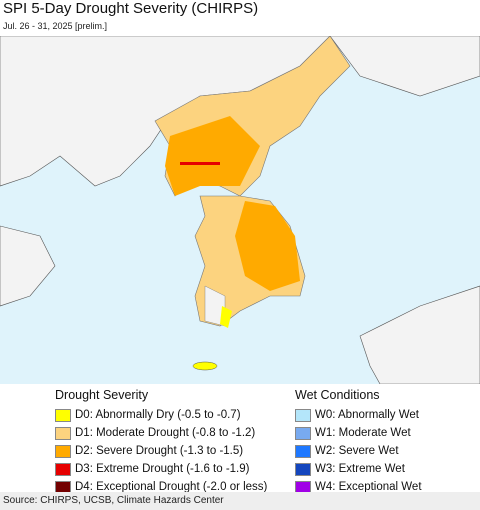 Image resolution: width=480 pixels, height=510 pixels. I want to click on legend-label: D1: Moderate Drought (-0.8 to -1.2), so click(165, 433).